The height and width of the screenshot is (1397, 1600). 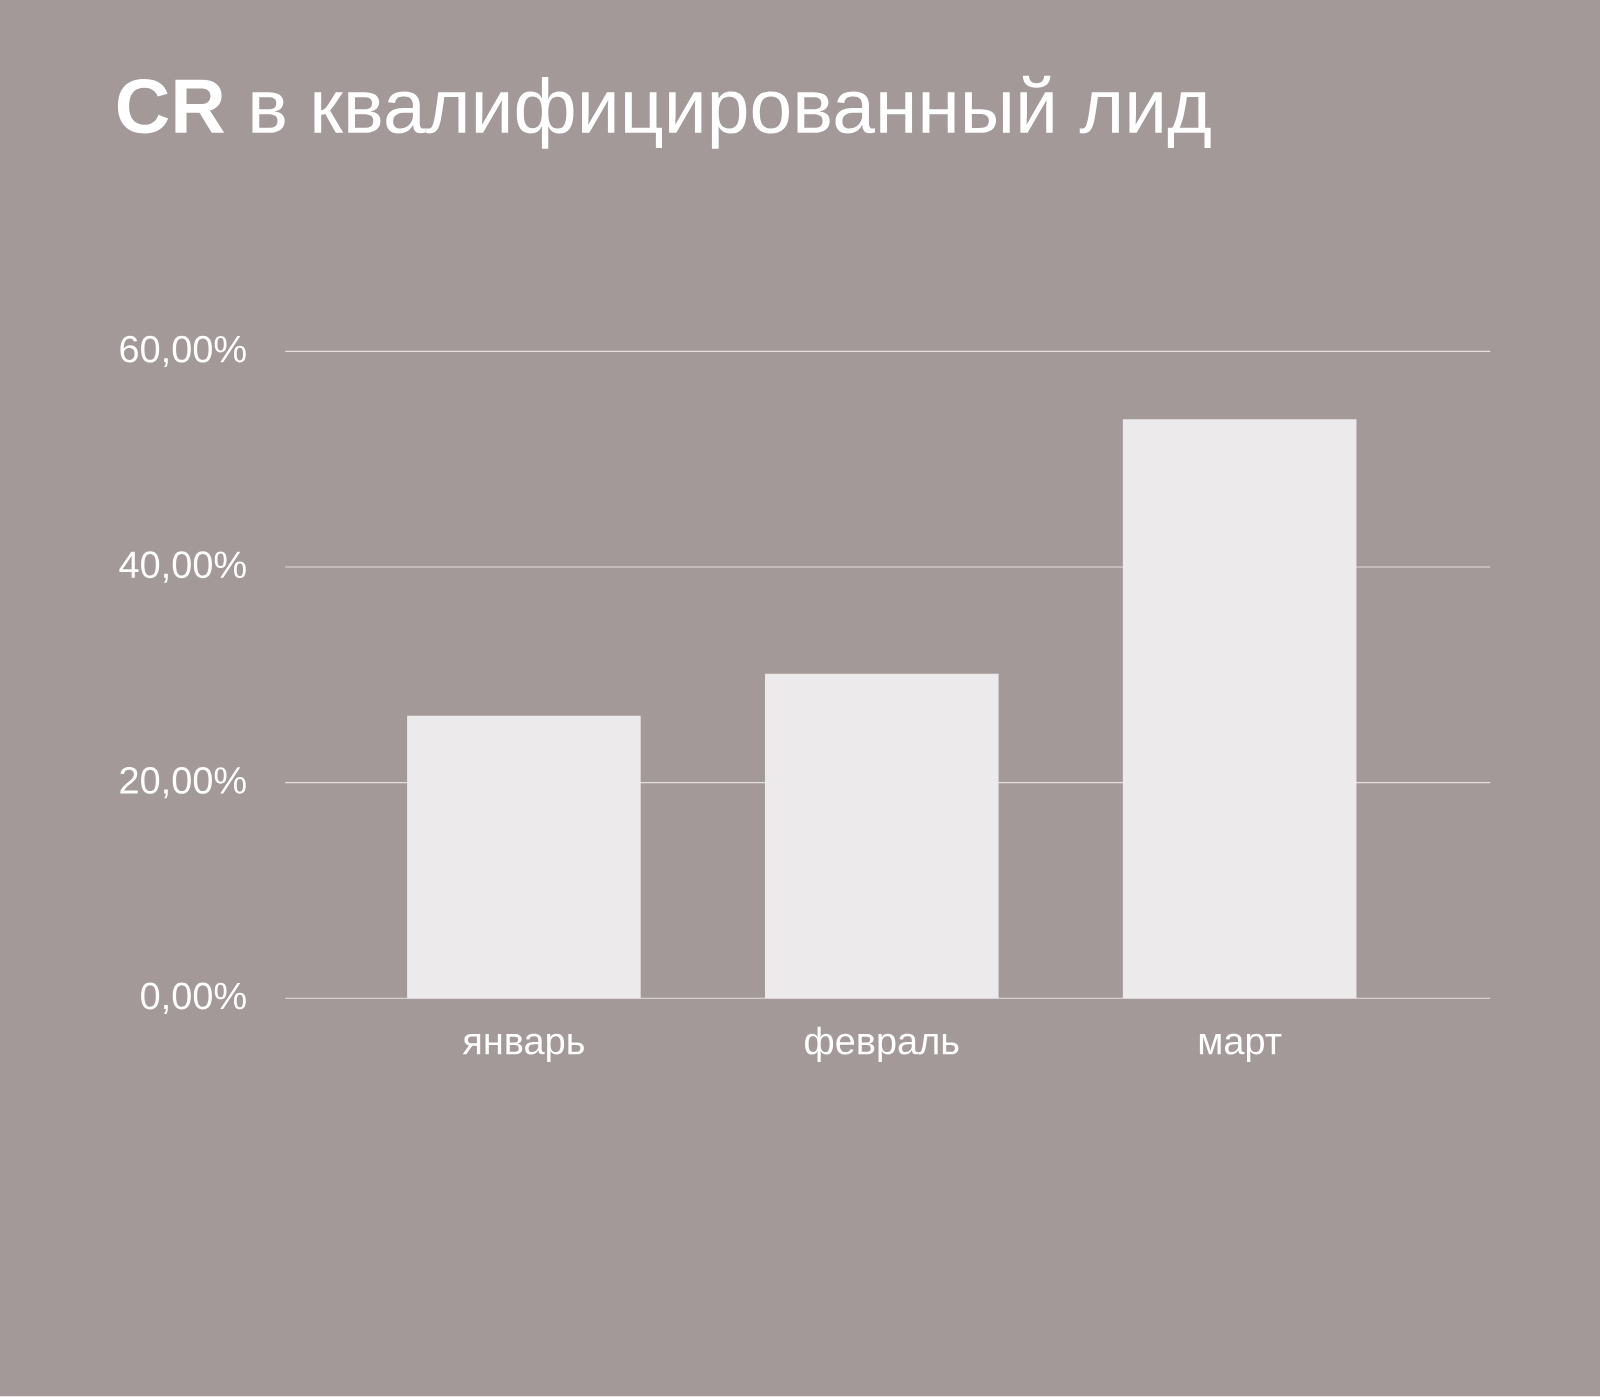 What do you see at coordinates (183, 783) in the screenshot?
I see `y-tick-label: 20,00%` at bounding box center [183, 783].